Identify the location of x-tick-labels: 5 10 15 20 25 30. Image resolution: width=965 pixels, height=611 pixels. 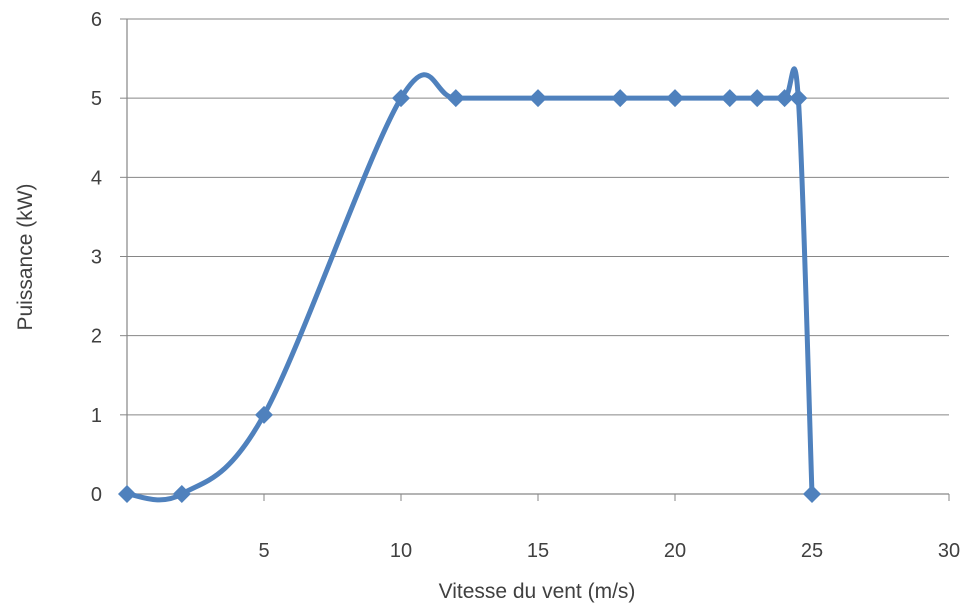
(609, 551).